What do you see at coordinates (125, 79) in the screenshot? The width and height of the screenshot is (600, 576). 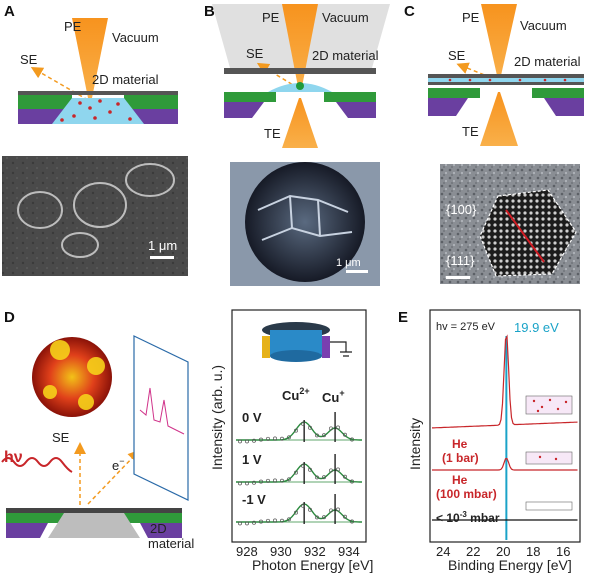 I see `material-label: 2D material` at bounding box center [125, 79].